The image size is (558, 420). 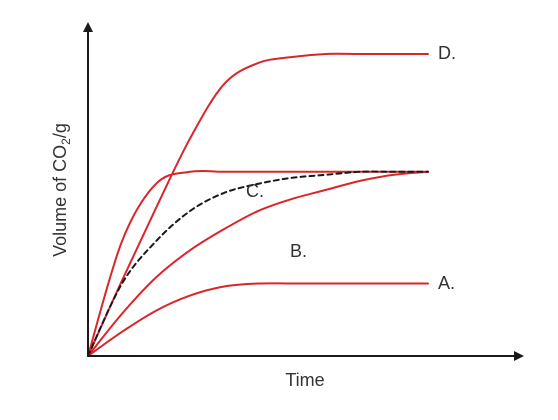 I want to click on y-axis-label-prefix: Volume of CO, so click(x=60, y=201).